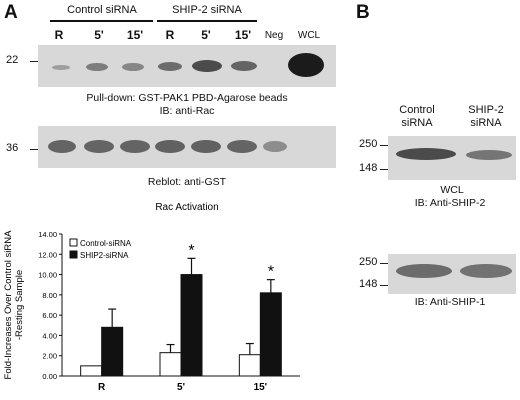  What do you see at coordinates (417, 110) in the screenshot?
I see `b-control-label-line1: Control` at bounding box center [417, 110].